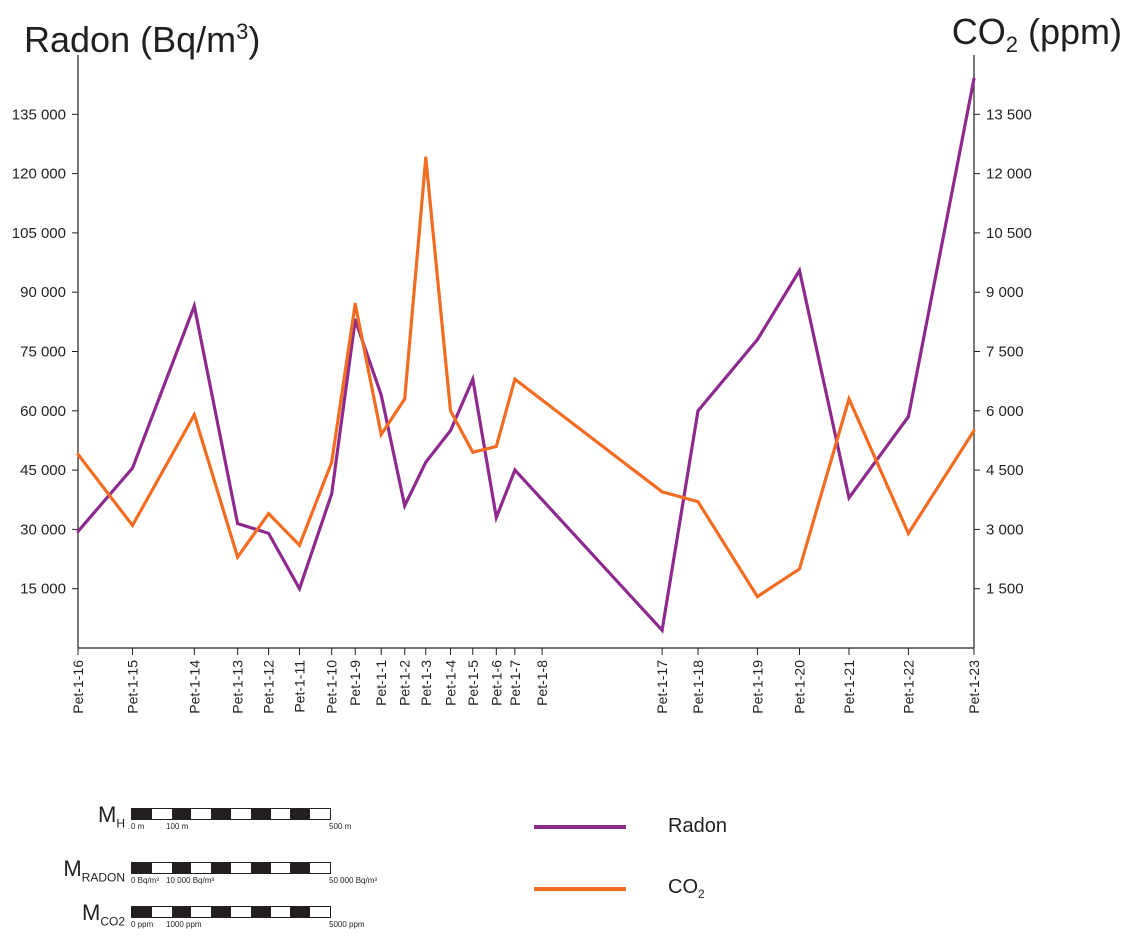  What do you see at coordinates (405, 683) in the screenshot?
I see `x-tick-label: Pet-1-2` at bounding box center [405, 683].